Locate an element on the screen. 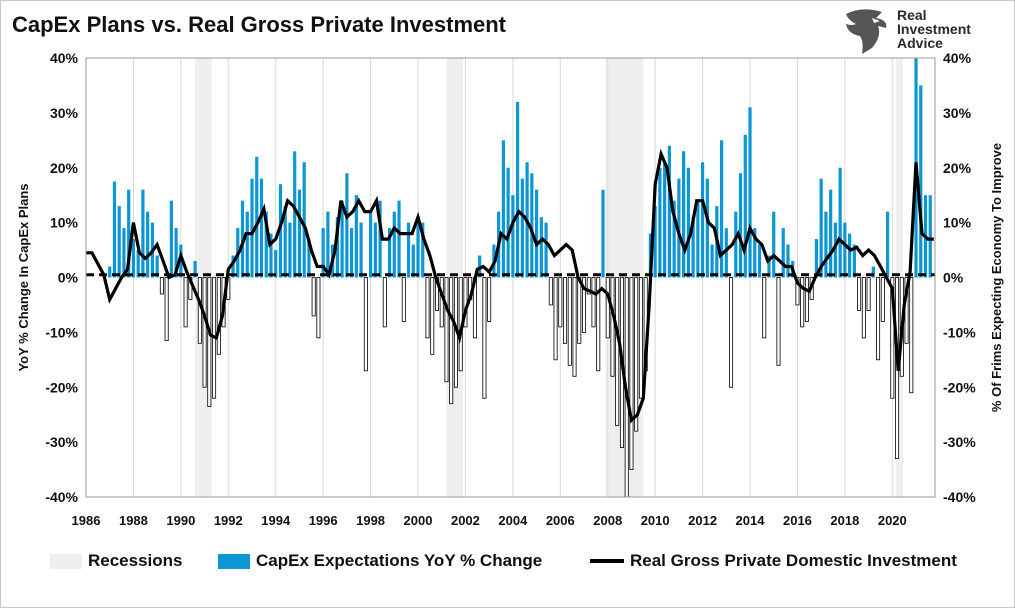 The width and height of the screenshot is (1015, 608). y-tick-left-1: 30% is located at coordinates (64, 113).